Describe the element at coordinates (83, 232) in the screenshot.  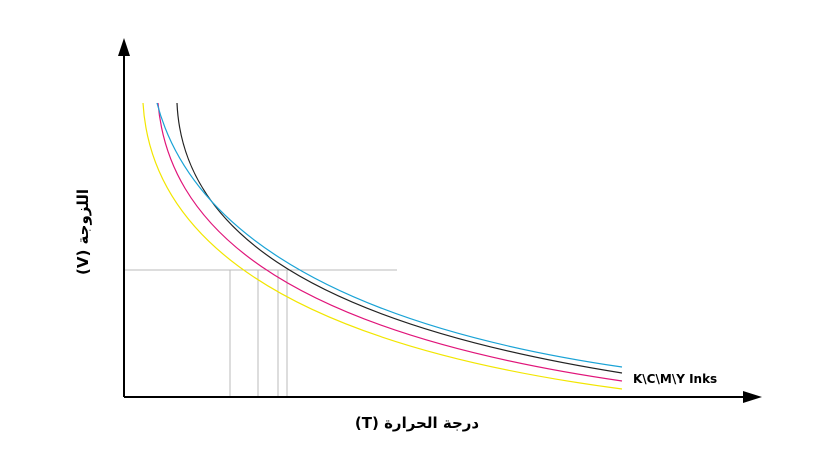
I see `y-axis-label: اللزوجة (V)` at that location.